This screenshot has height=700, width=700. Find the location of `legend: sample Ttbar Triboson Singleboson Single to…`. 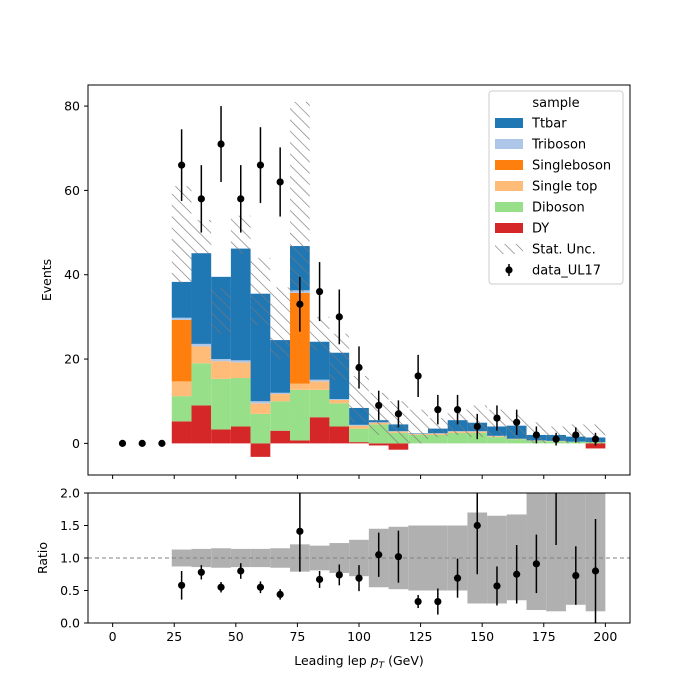

legend: sample Ttbar Triboson Singleboson Single to… is located at coordinates (556, 187).